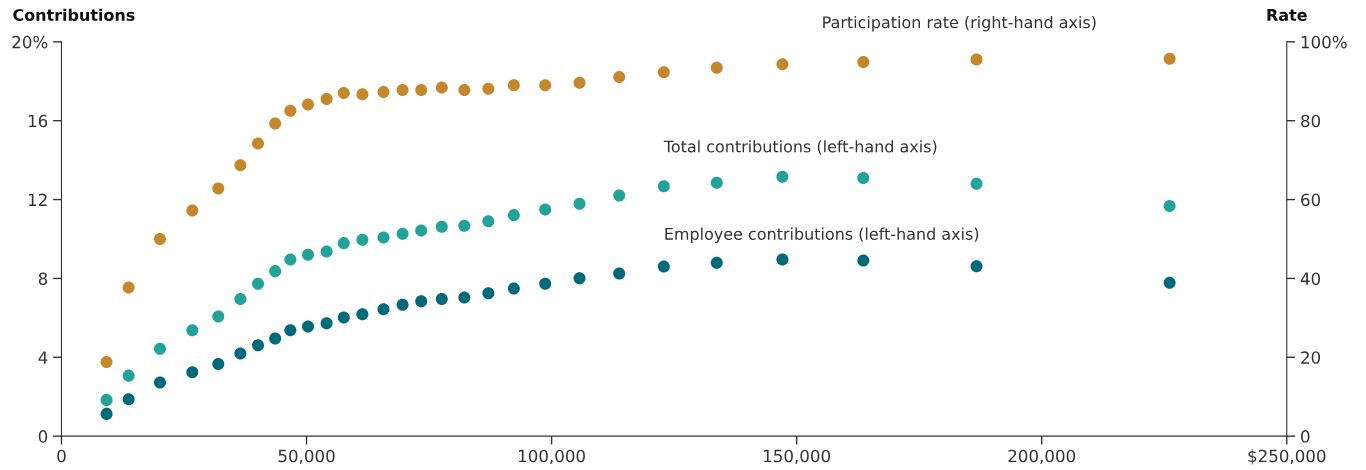  What do you see at coordinates (30, 42) in the screenshot?
I see `y-tick-label: 20%` at bounding box center [30, 42].